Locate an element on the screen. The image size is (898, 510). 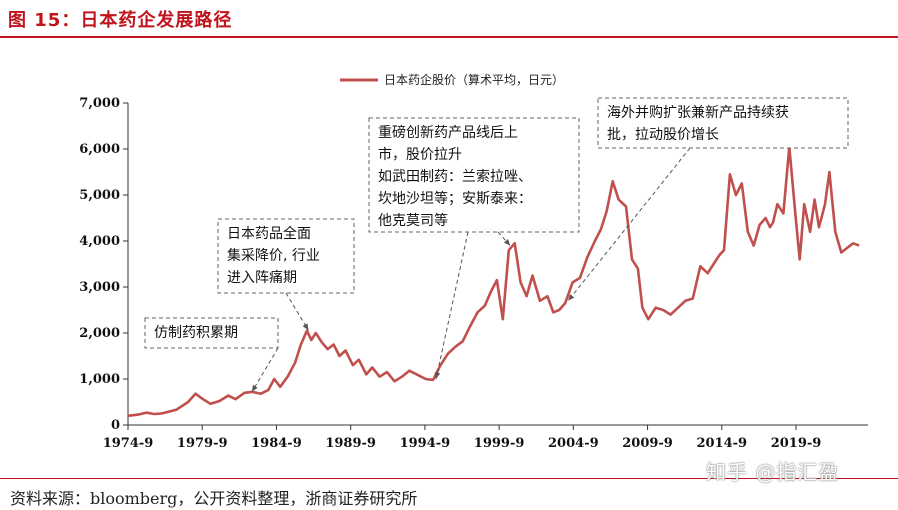
x-tick-label: 2019-9 is located at coordinates (796, 443).